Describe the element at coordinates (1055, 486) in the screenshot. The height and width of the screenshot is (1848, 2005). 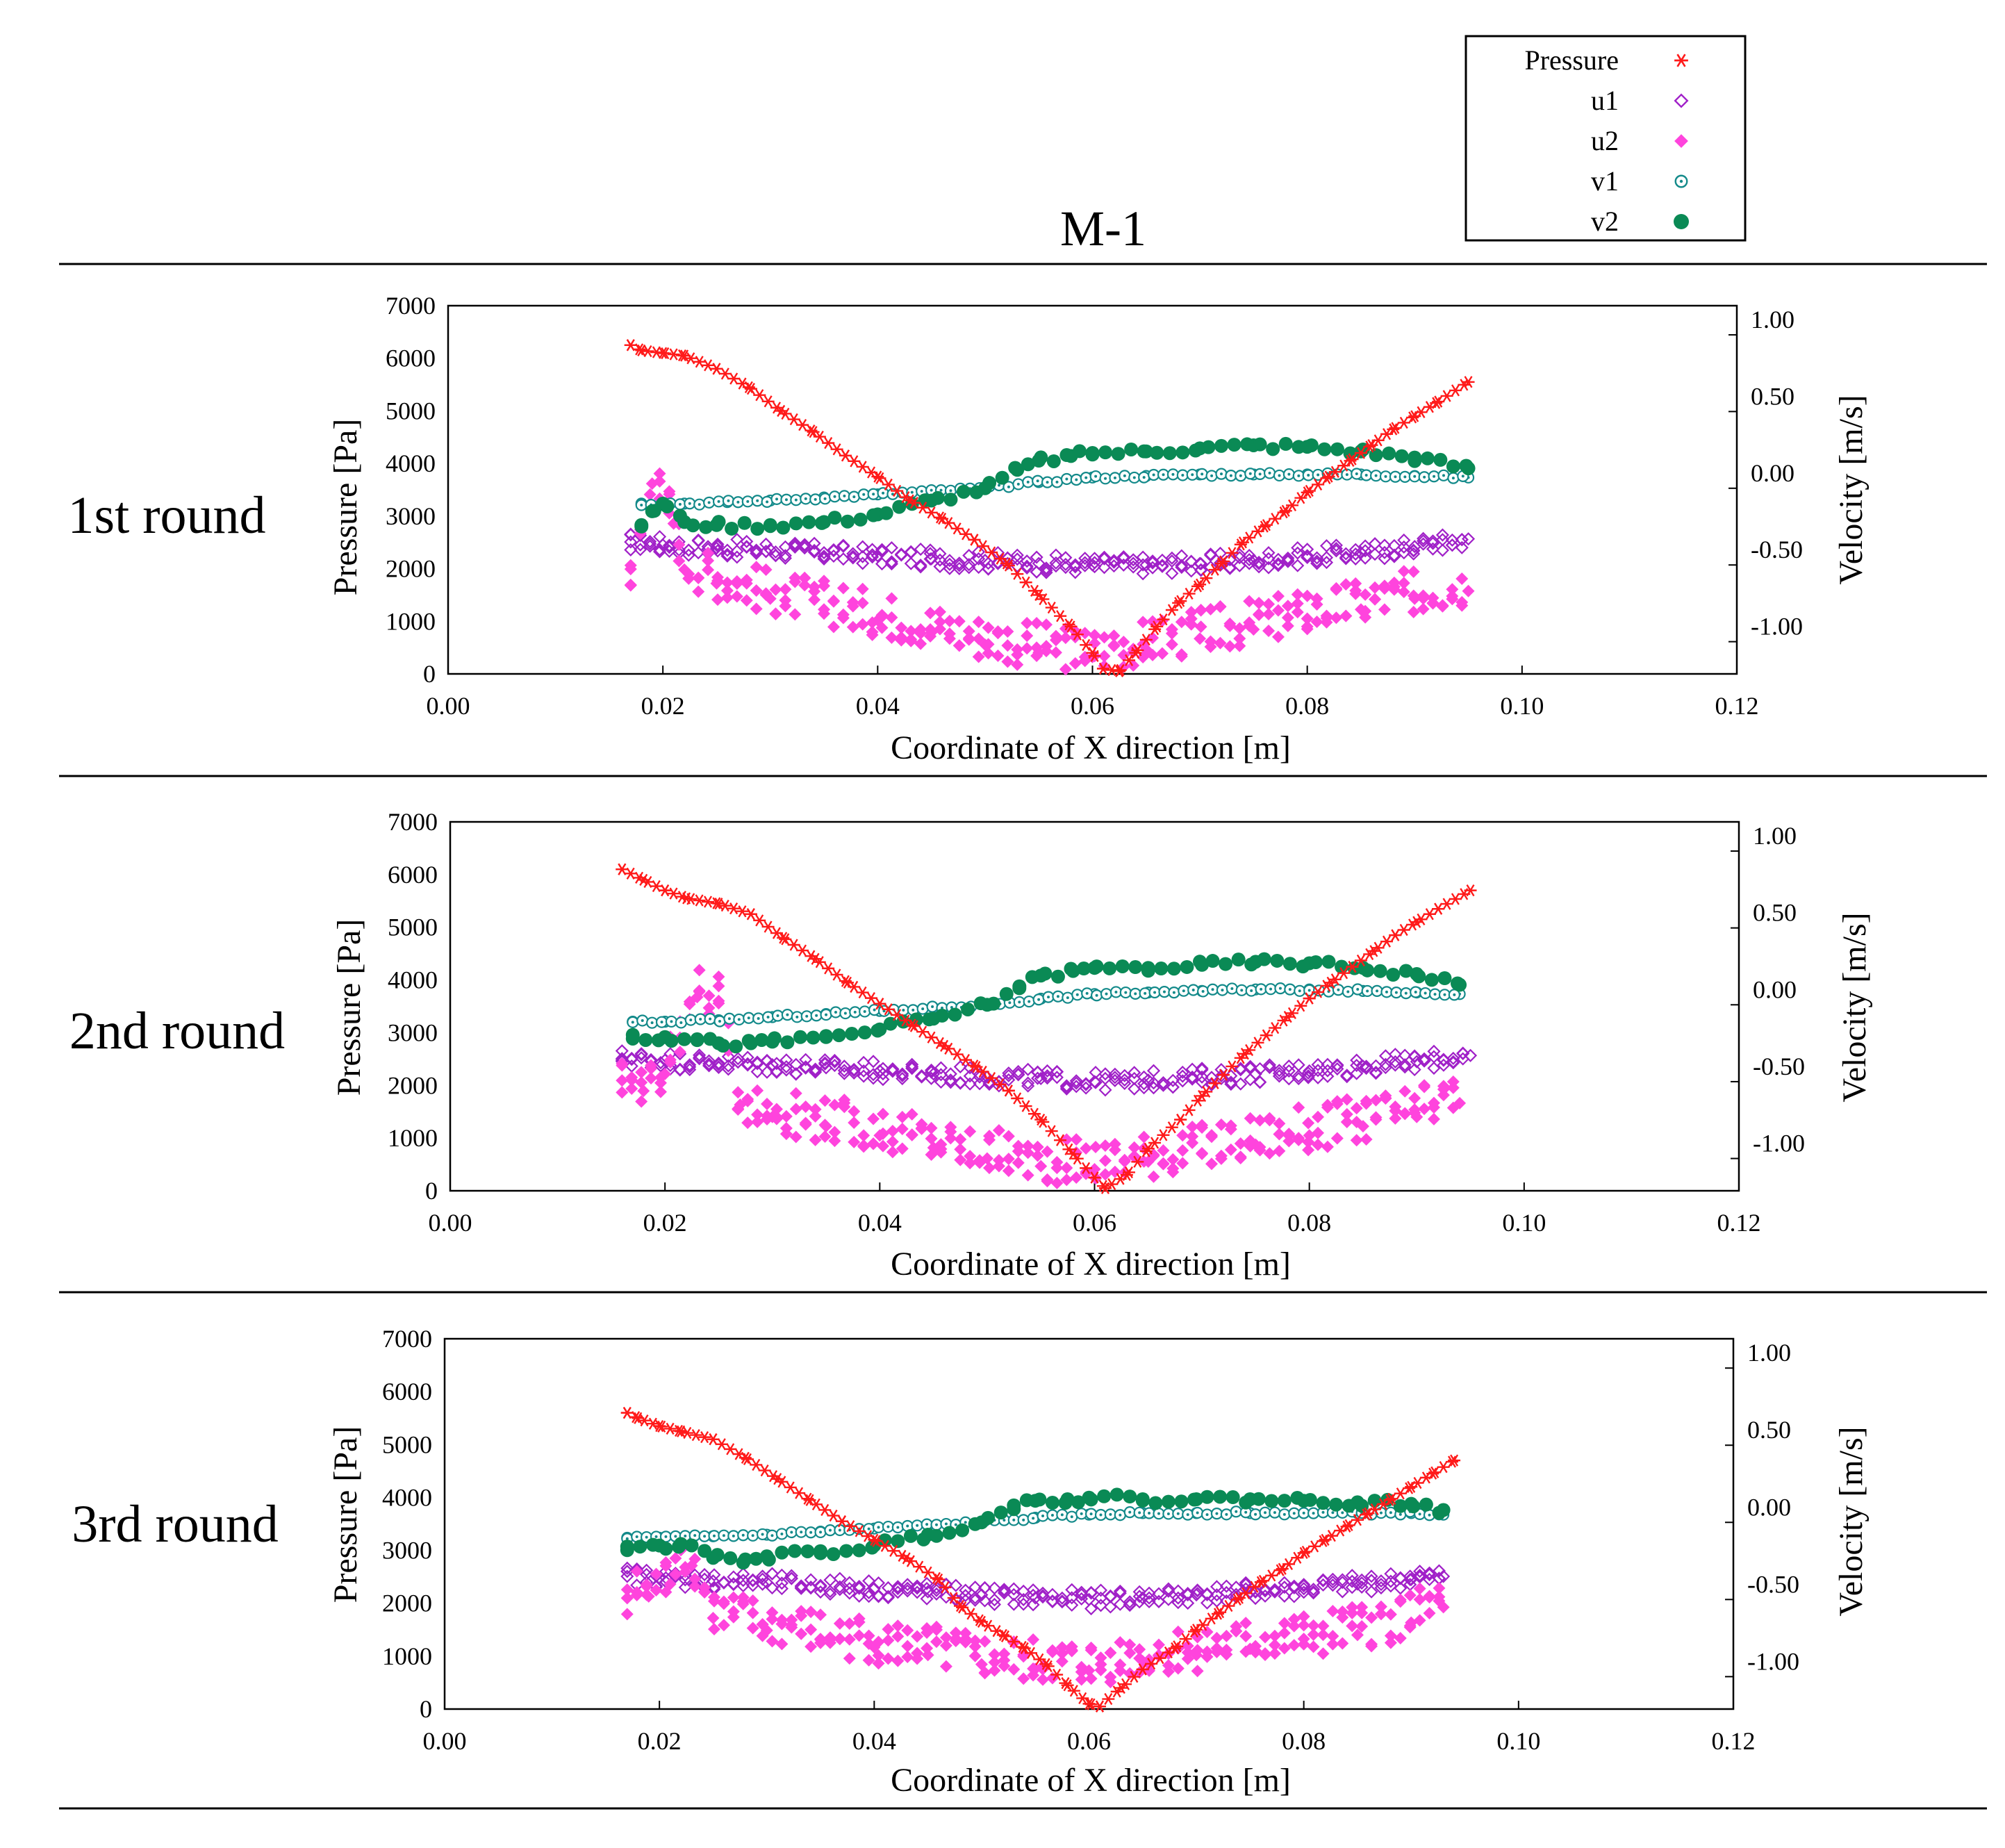
I see `series-v2` at that location.